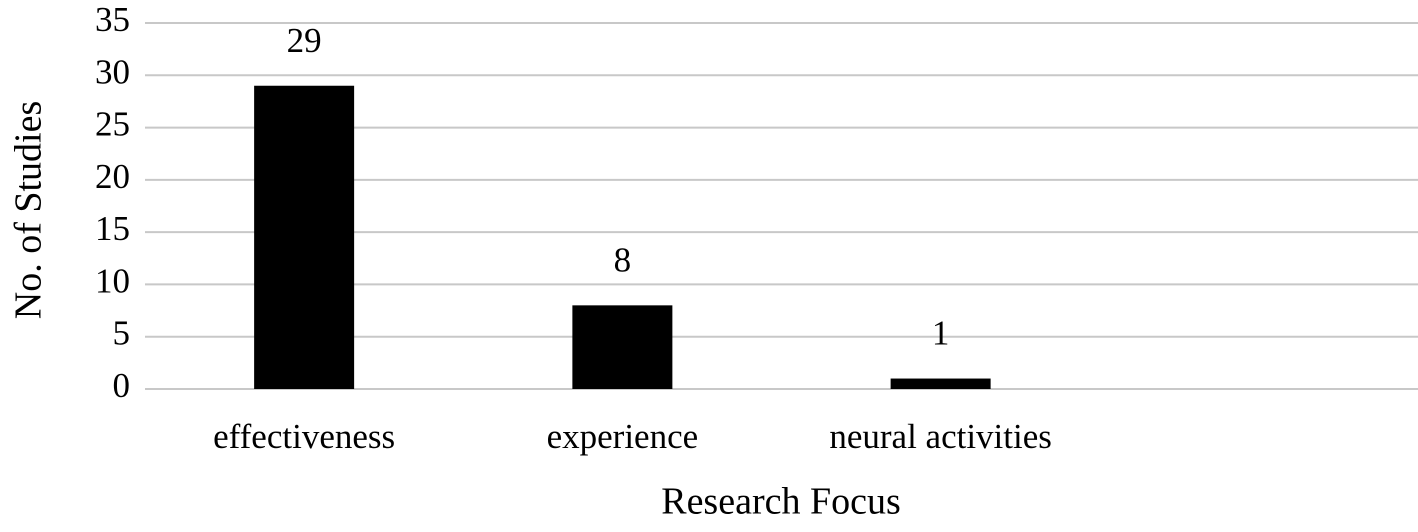 Image resolution: width=1418 pixels, height=532 pixels. What do you see at coordinates (112, 176) in the screenshot?
I see `y-tick-label: 20` at bounding box center [112, 176].